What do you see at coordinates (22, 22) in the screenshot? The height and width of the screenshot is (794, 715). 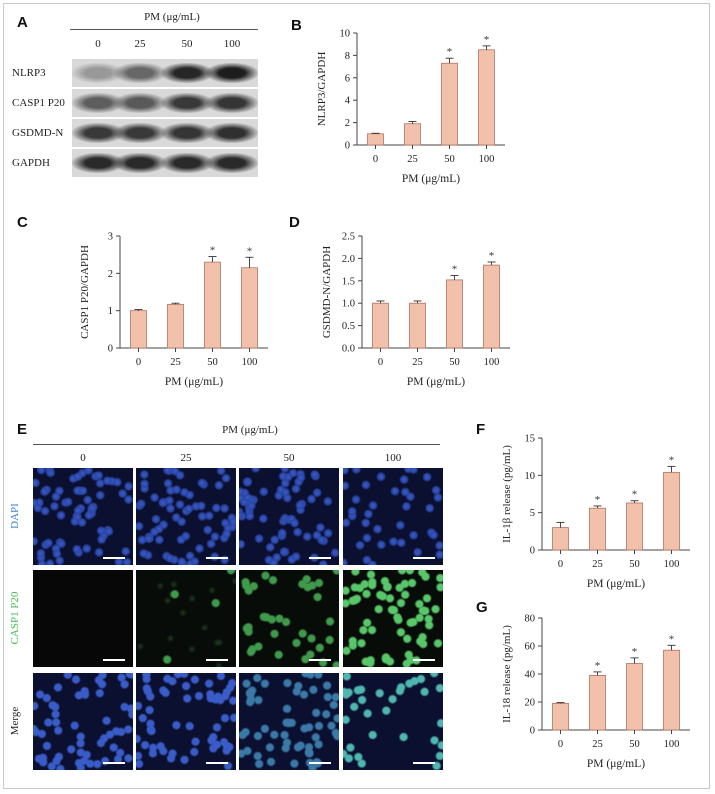 I see `panel-label-a: A` at bounding box center [22, 22].